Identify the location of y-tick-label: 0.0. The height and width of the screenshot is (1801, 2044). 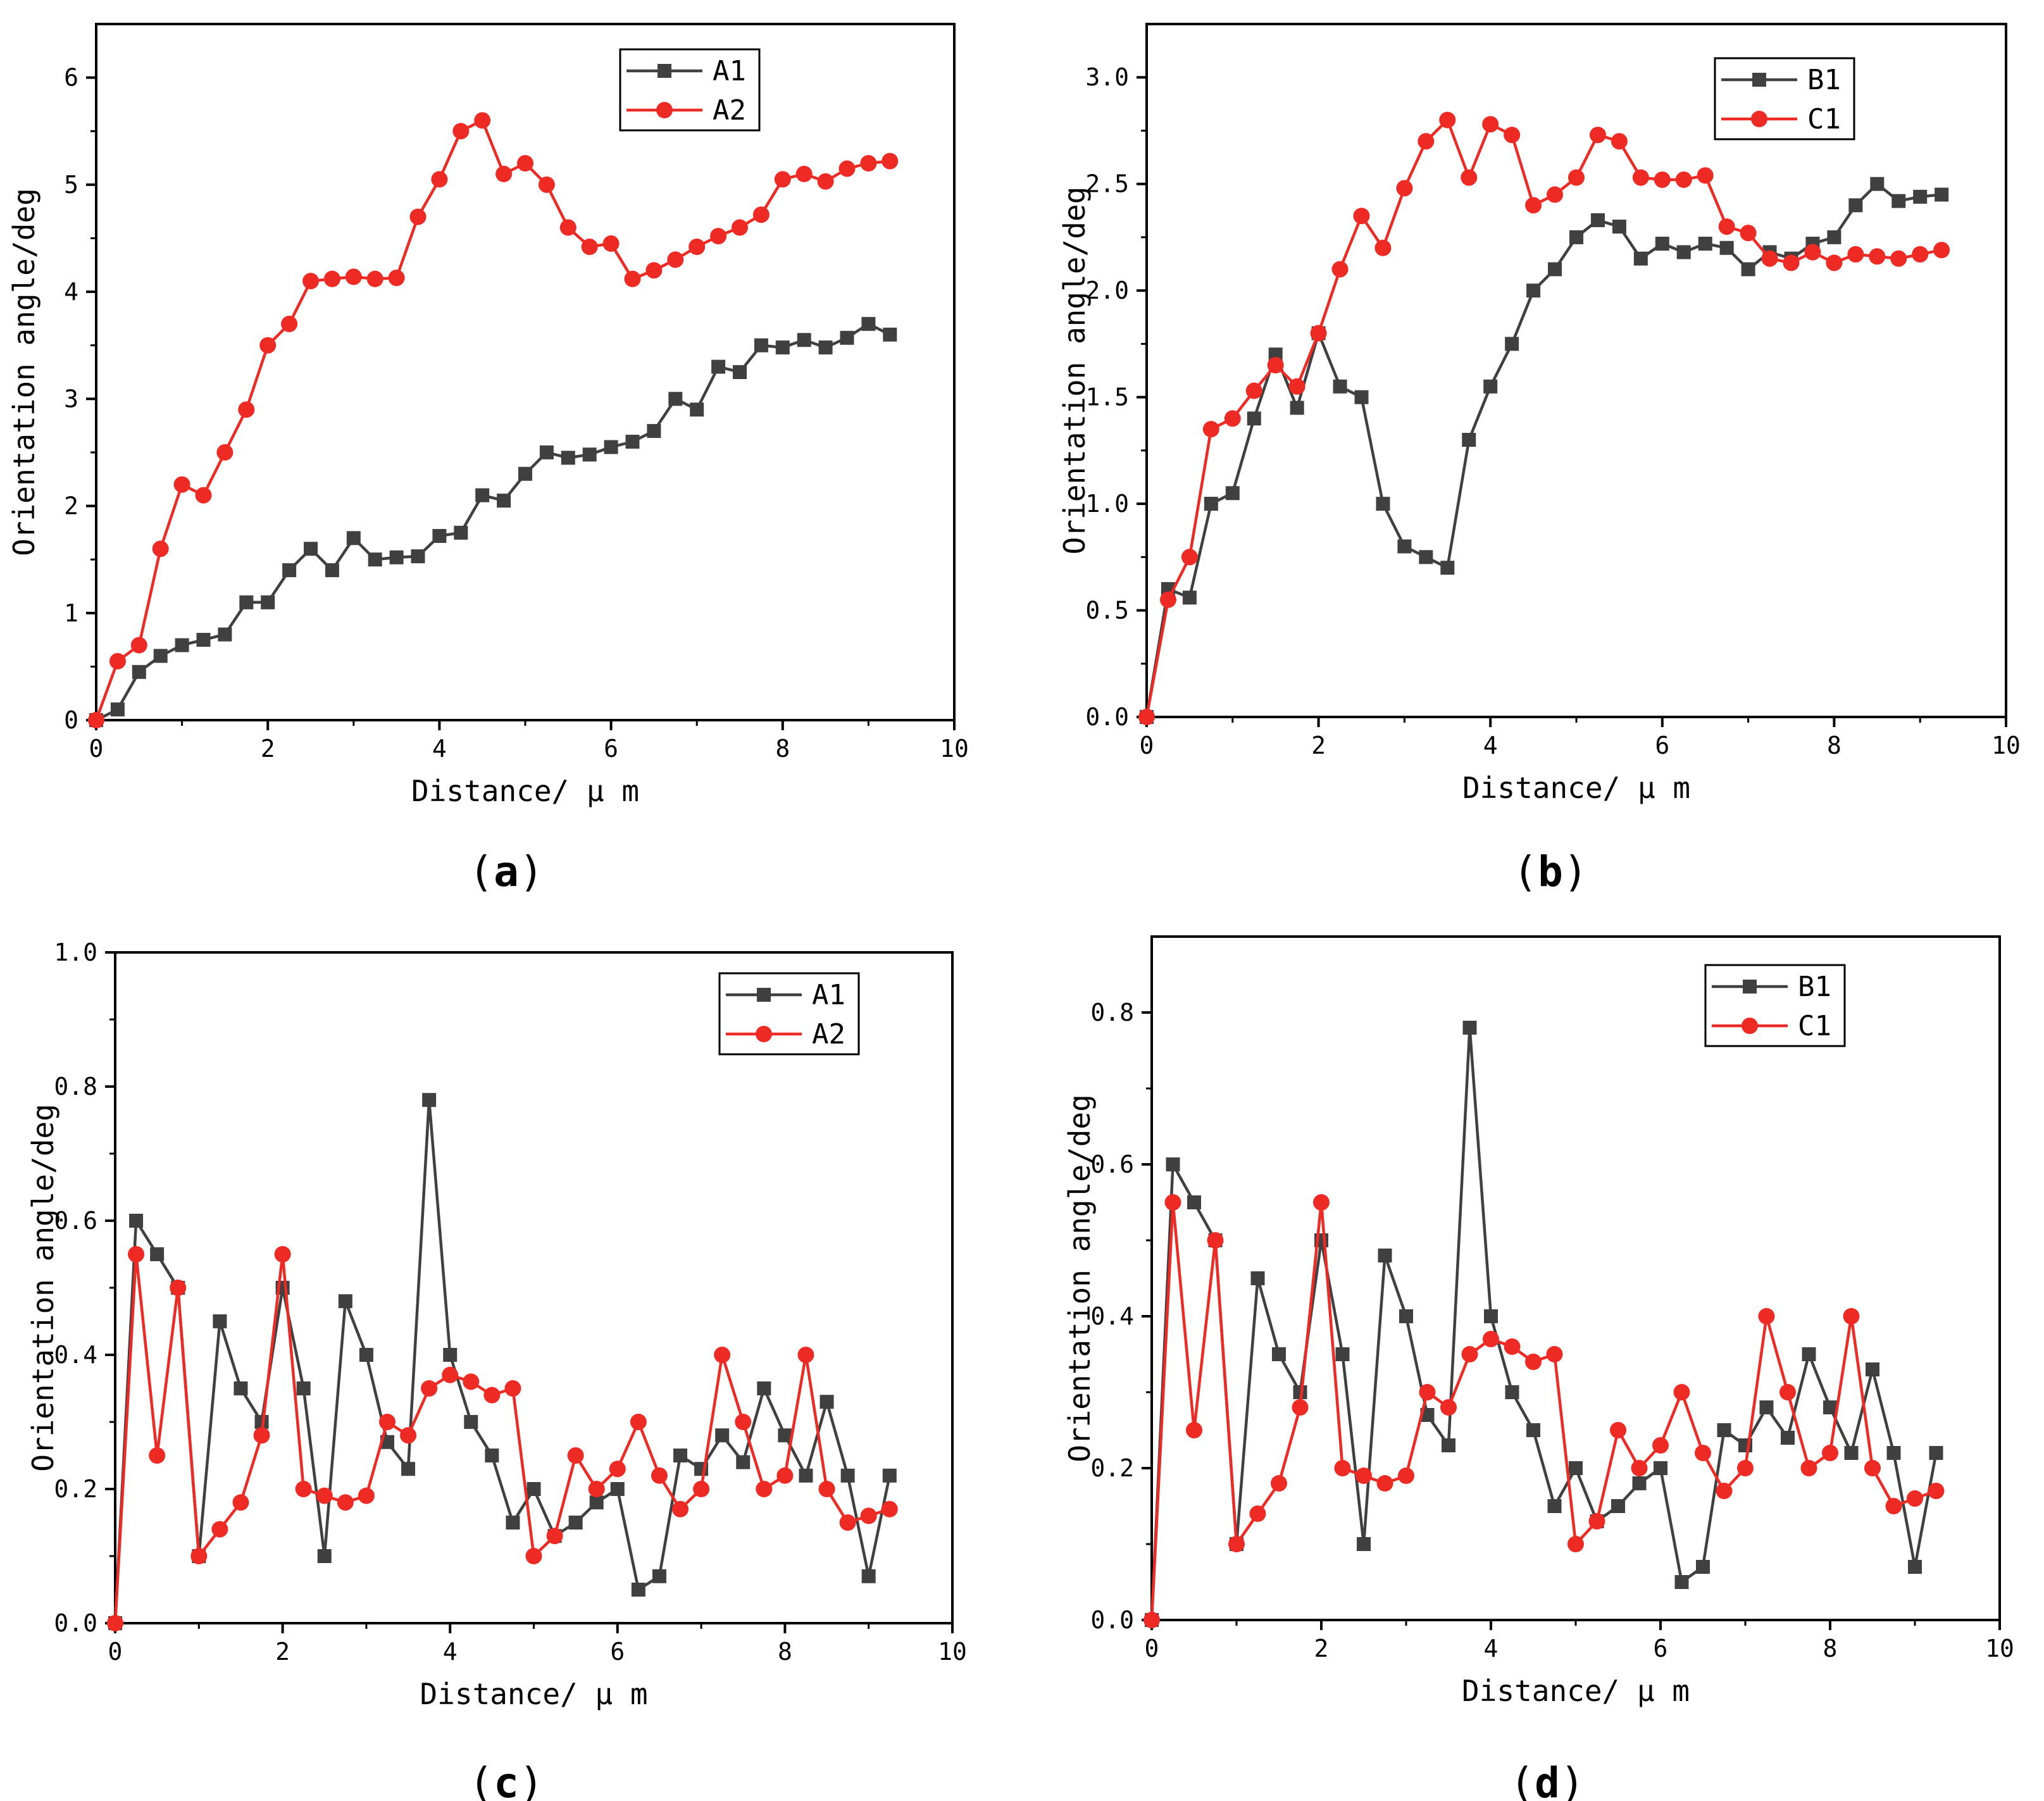
(1107, 717).